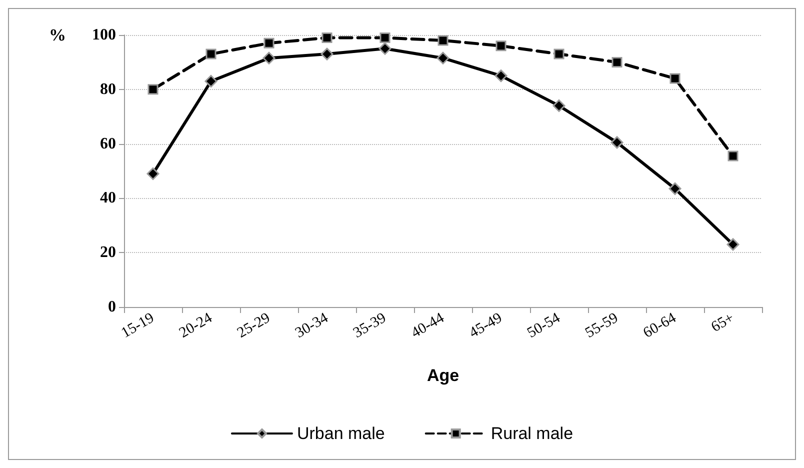 The image size is (804, 468). Describe the element at coordinates (104, 35) in the screenshot. I see `y-tick-label: 100` at that location.